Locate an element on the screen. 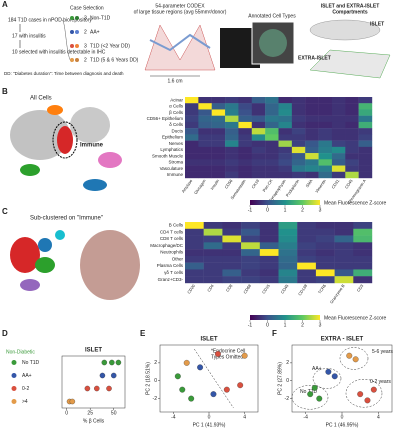 The height and width of the screenshot is (440, 400). colorbar-tick-label: 1 is located at coordinates (285, 325).